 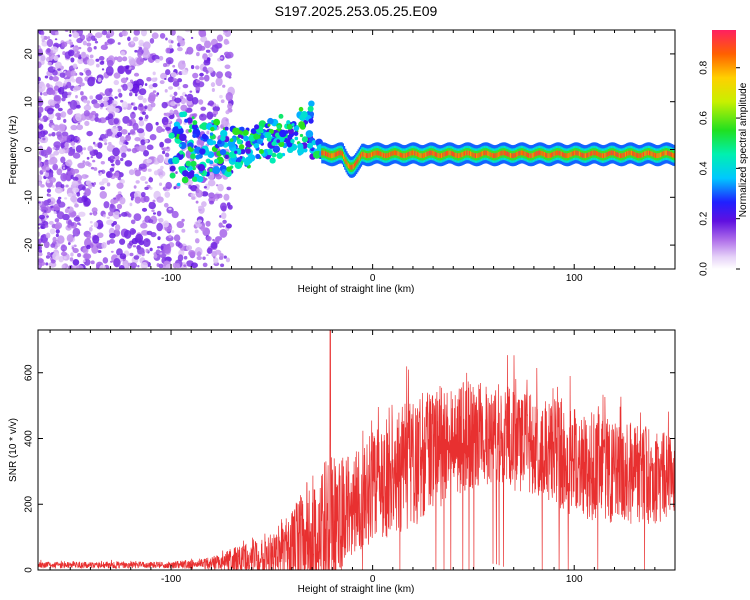 What do you see at coordinates (724, 149) in the screenshot?
I see `colorbar-gradient` at bounding box center [724, 149].